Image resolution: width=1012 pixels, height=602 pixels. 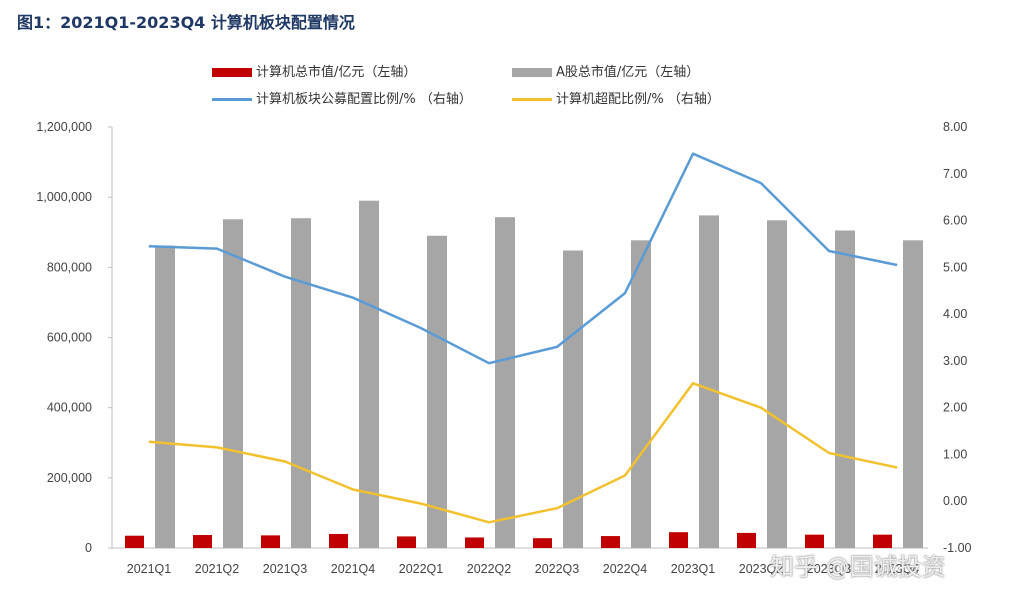 I want to click on left-axis-tick-label: 1,200,000, so click(x=64, y=127).